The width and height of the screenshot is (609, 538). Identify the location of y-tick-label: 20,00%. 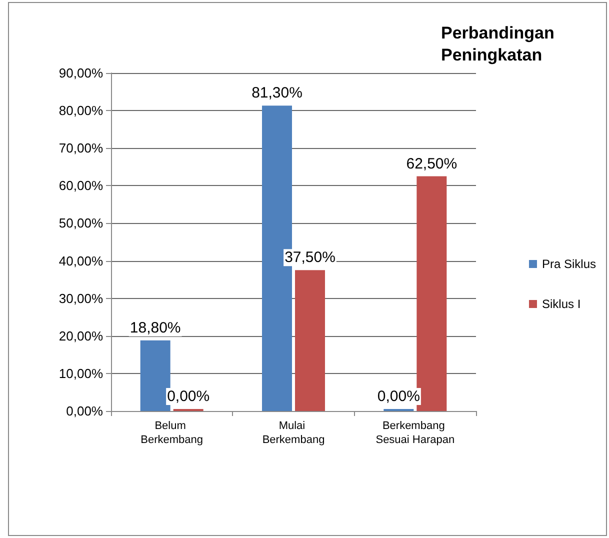
(81, 336).